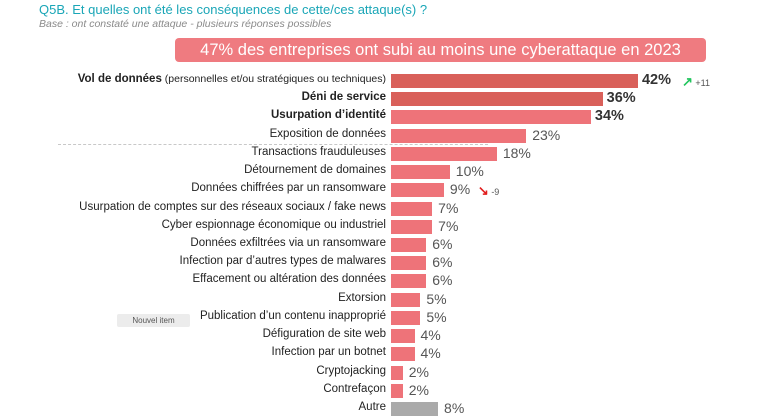  What do you see at coordinates (289, 279) in the screenshot?
I see `category-label: Effacement ou altération des données` at bounding box center [289, 279].